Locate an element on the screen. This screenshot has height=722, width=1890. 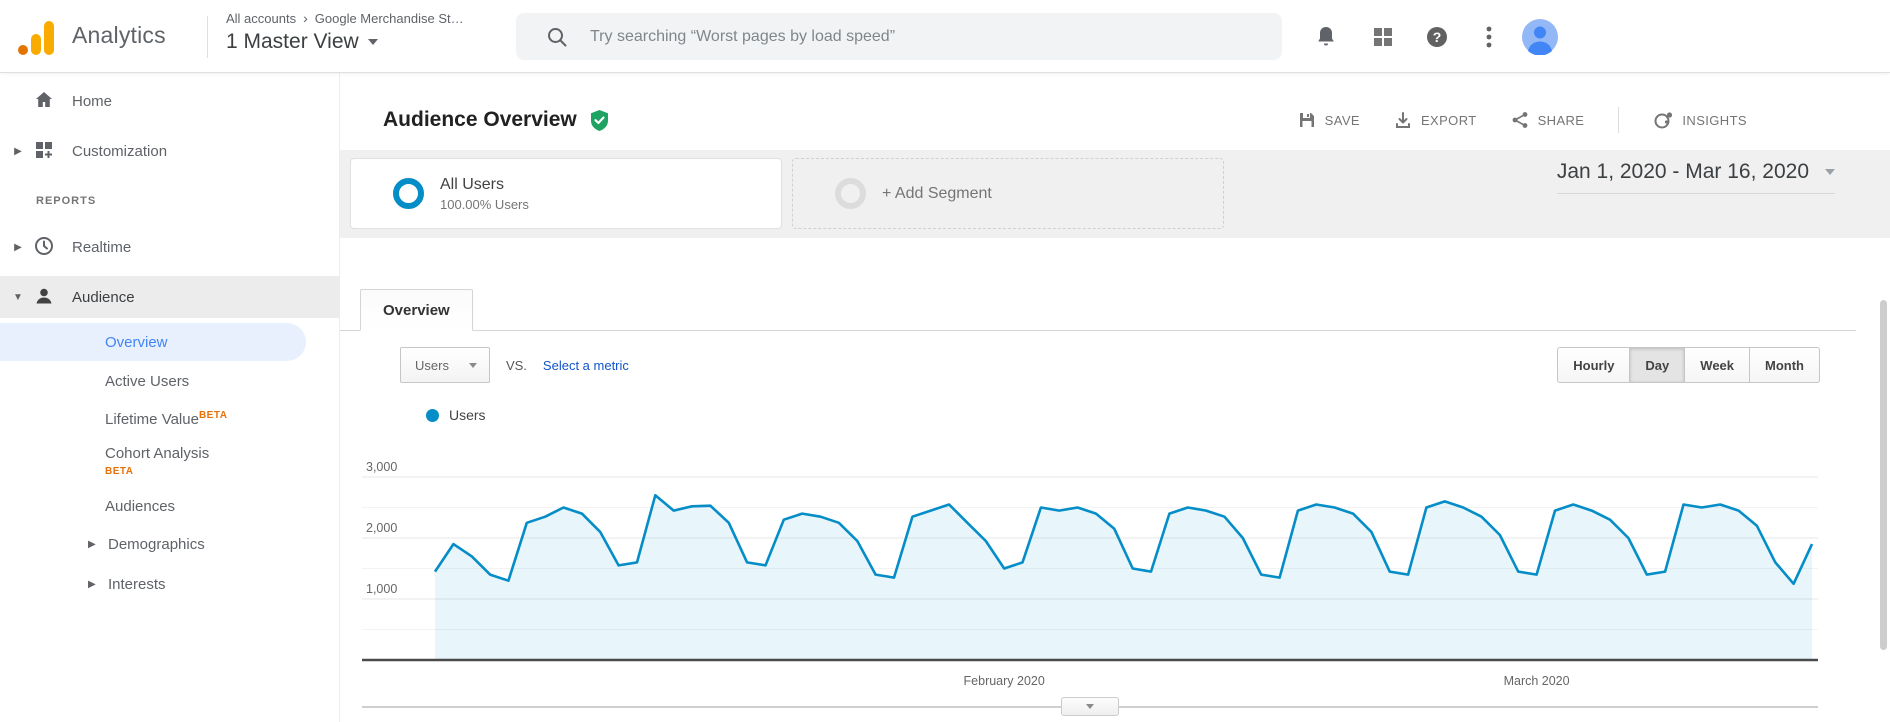
svg-text: 2,000 is located at coordinates (381, 528).